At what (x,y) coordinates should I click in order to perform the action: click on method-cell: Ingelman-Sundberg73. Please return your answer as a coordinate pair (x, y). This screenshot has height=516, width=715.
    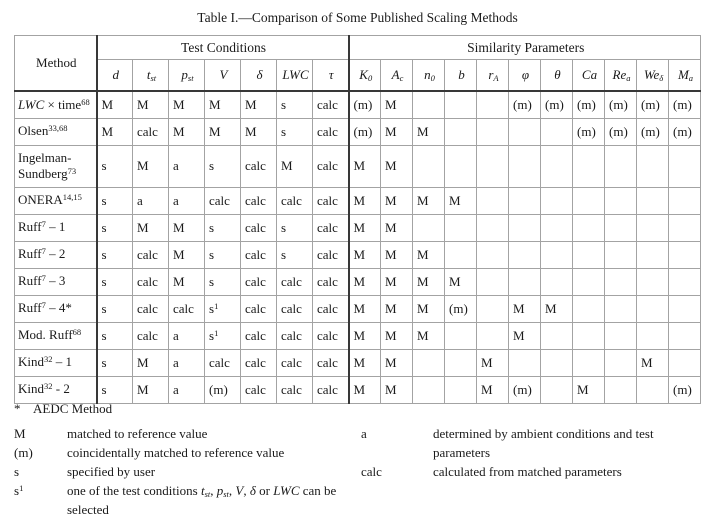
    Looking at the image, I should click on (56, 166).